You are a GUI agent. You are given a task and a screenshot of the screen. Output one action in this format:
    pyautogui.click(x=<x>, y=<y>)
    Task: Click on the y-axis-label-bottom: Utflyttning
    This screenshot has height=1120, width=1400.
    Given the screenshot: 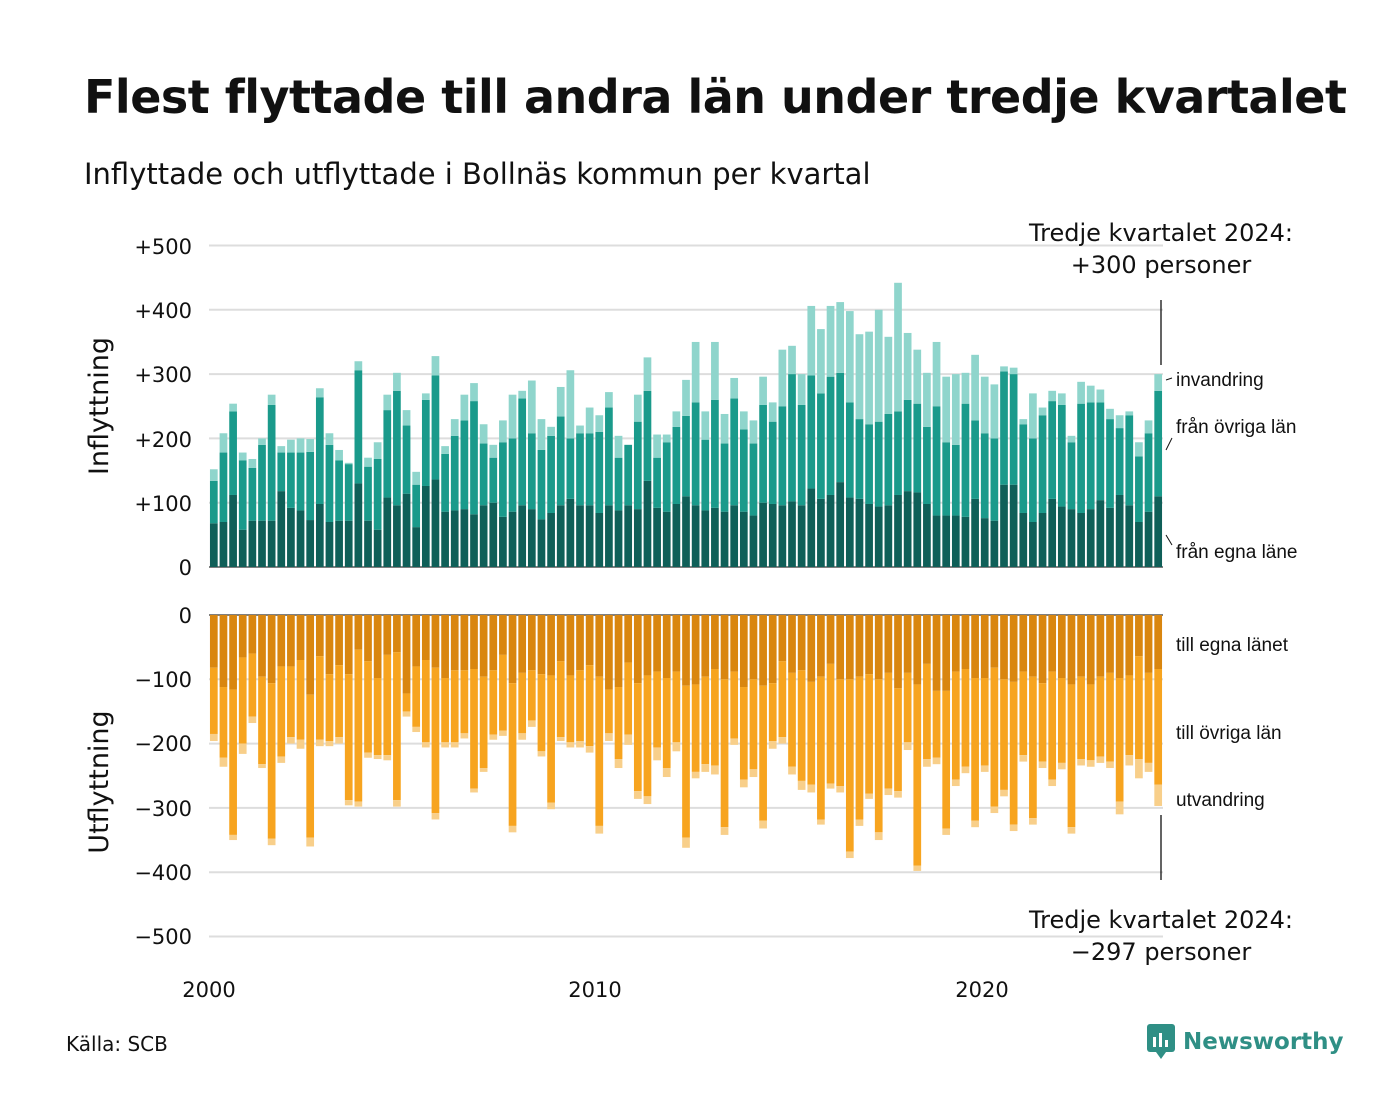 What is the action you would take?
    pyautogui.click(x=99, y=781)
    